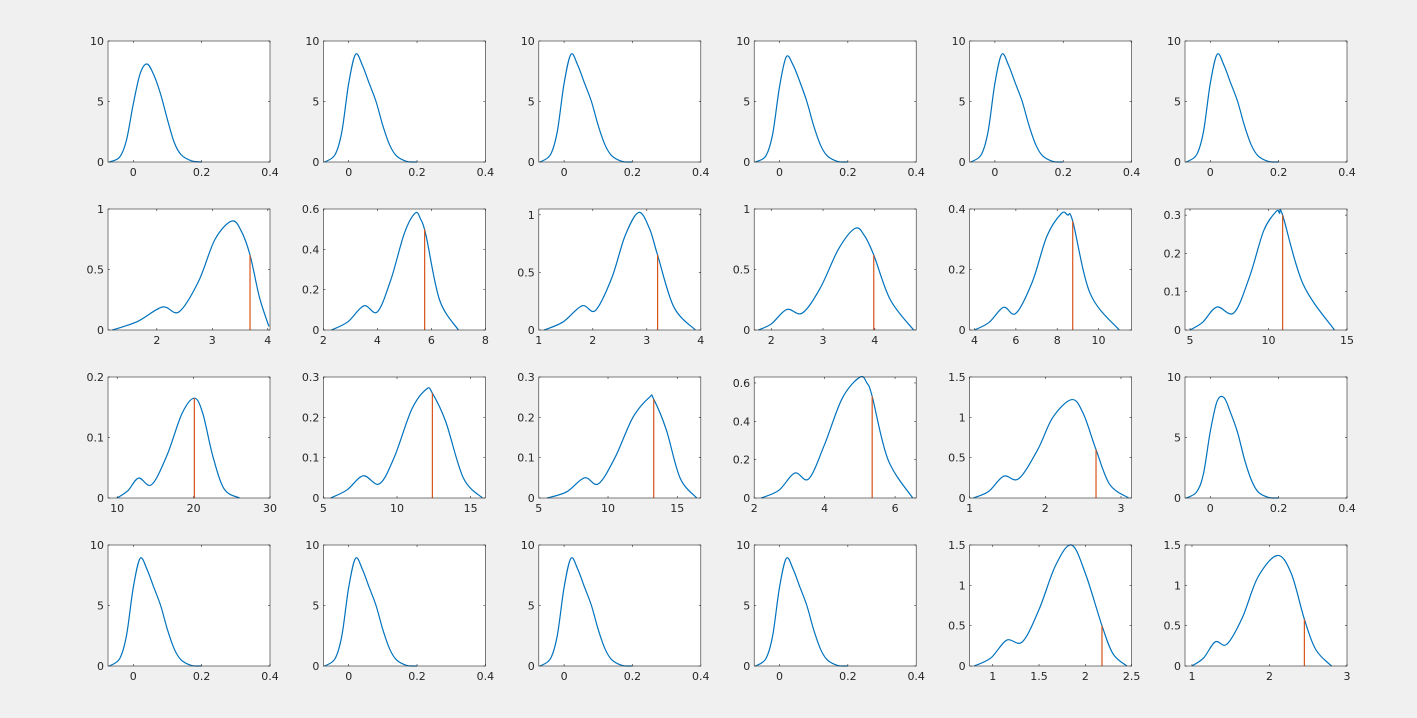  Describe the element at coordinates (1190, 340) in the screenshot. I see `x-tick-label: 5` at that location.